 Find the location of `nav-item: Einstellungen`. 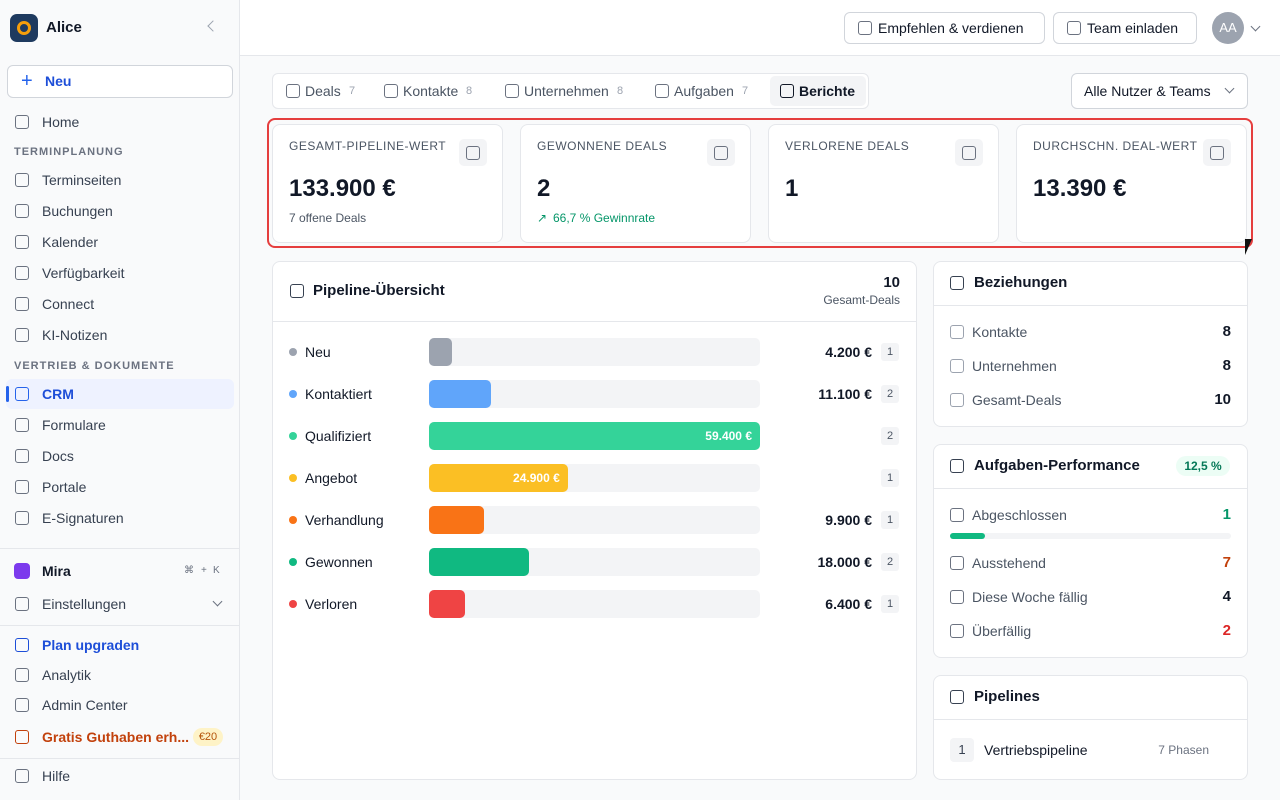

nav-item: Einstellungen is located at coordinates (84, 604).